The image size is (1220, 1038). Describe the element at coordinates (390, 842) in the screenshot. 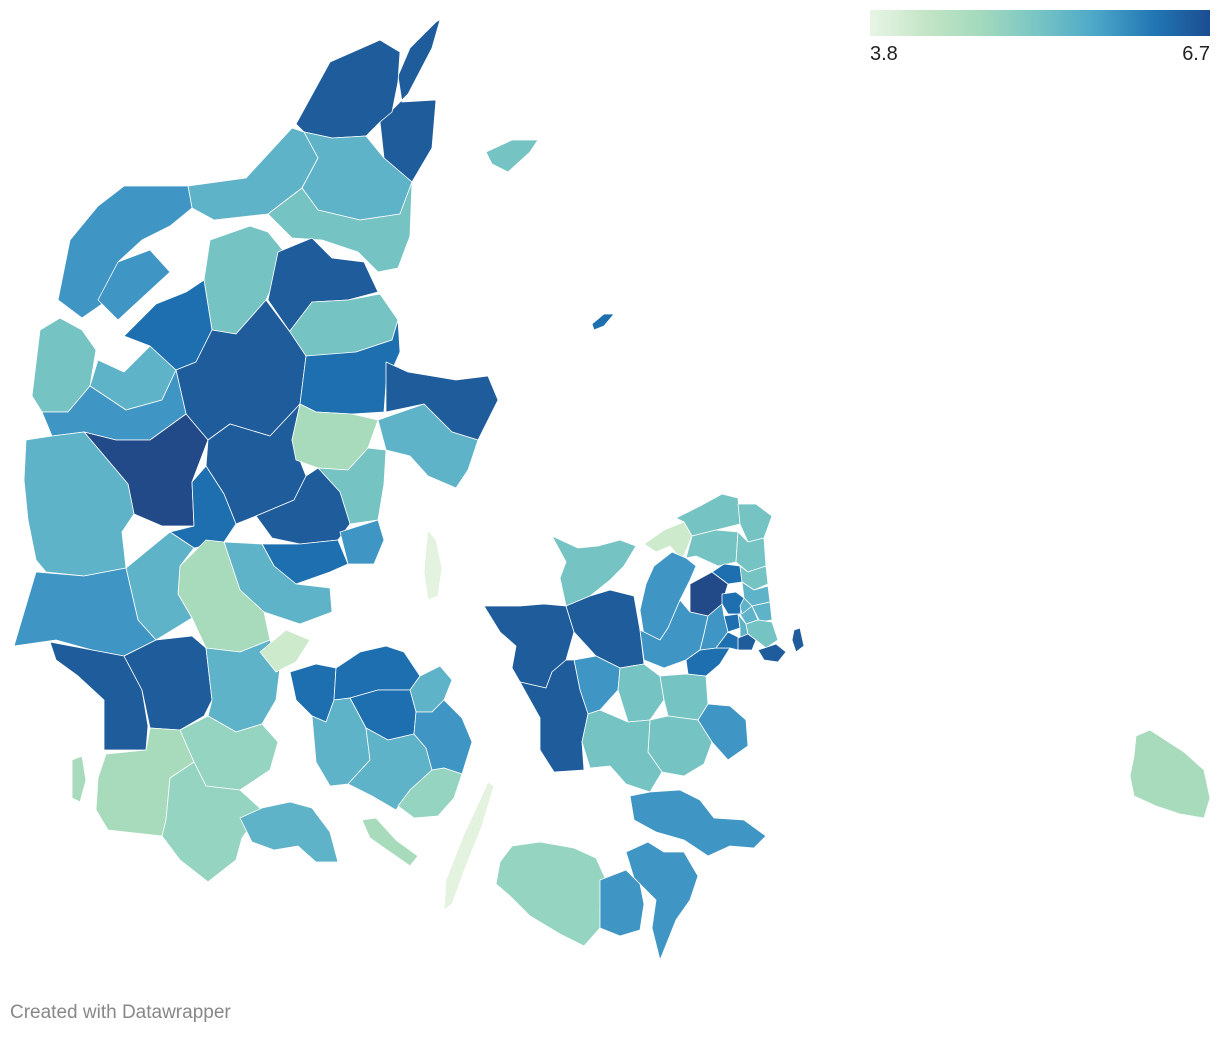

I see `region-aero: Ærø` at that location.